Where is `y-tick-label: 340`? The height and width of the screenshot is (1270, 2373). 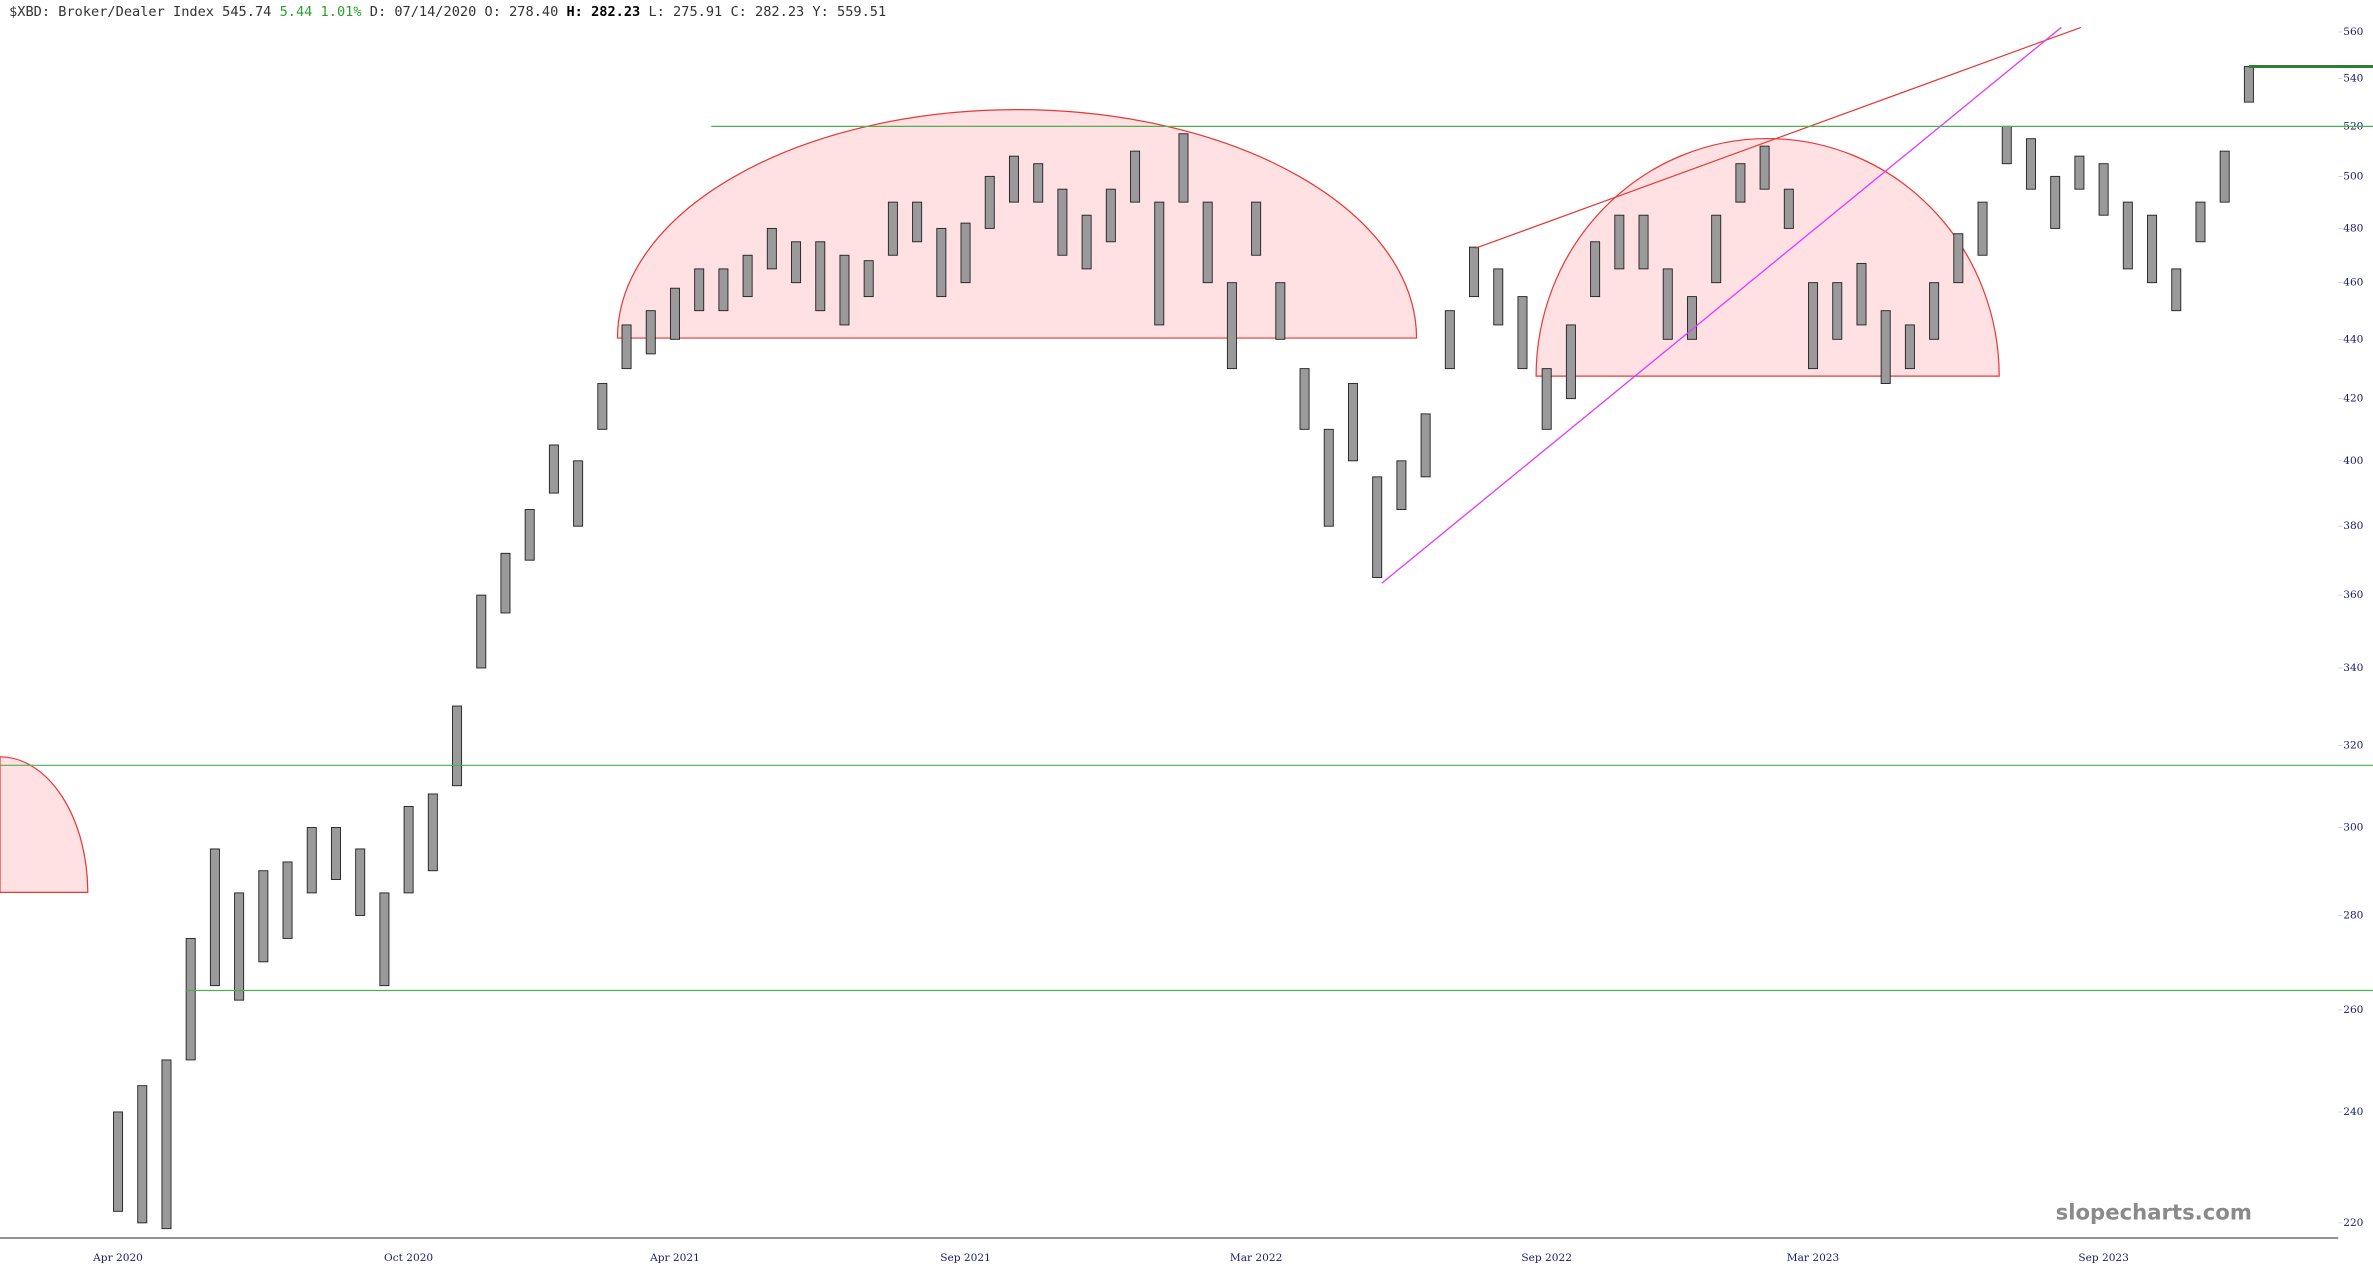 y-tick-label: 340 is located at coordinates (2353, 667).